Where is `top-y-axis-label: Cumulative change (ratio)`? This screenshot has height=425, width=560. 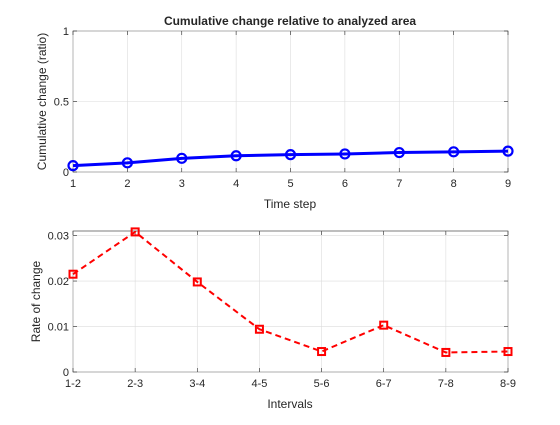
top-y-axis-label: Cumulative change (ratio) is located at coordinates (42, 101).